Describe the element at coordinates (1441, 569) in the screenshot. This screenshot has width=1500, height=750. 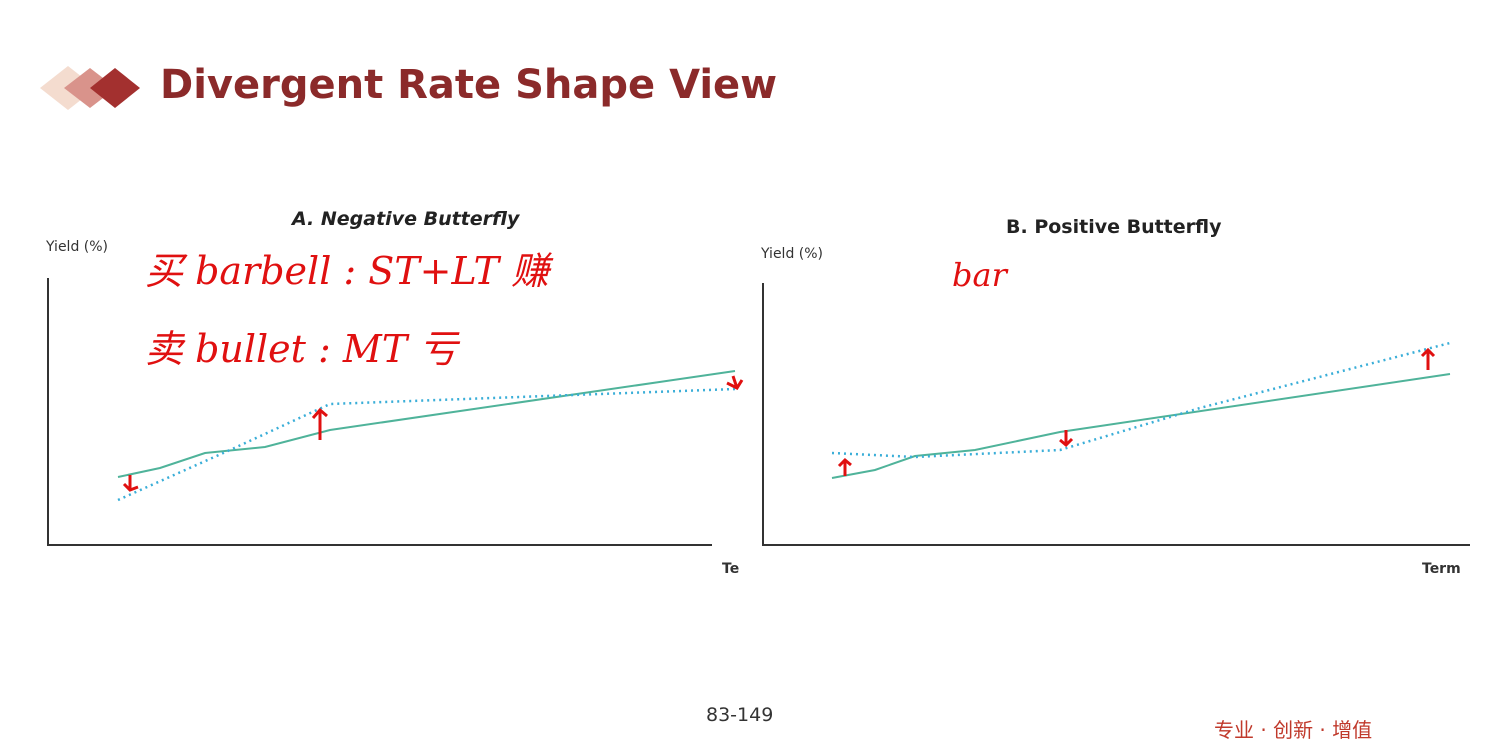
I see `x-axis-label: Term` at that location.